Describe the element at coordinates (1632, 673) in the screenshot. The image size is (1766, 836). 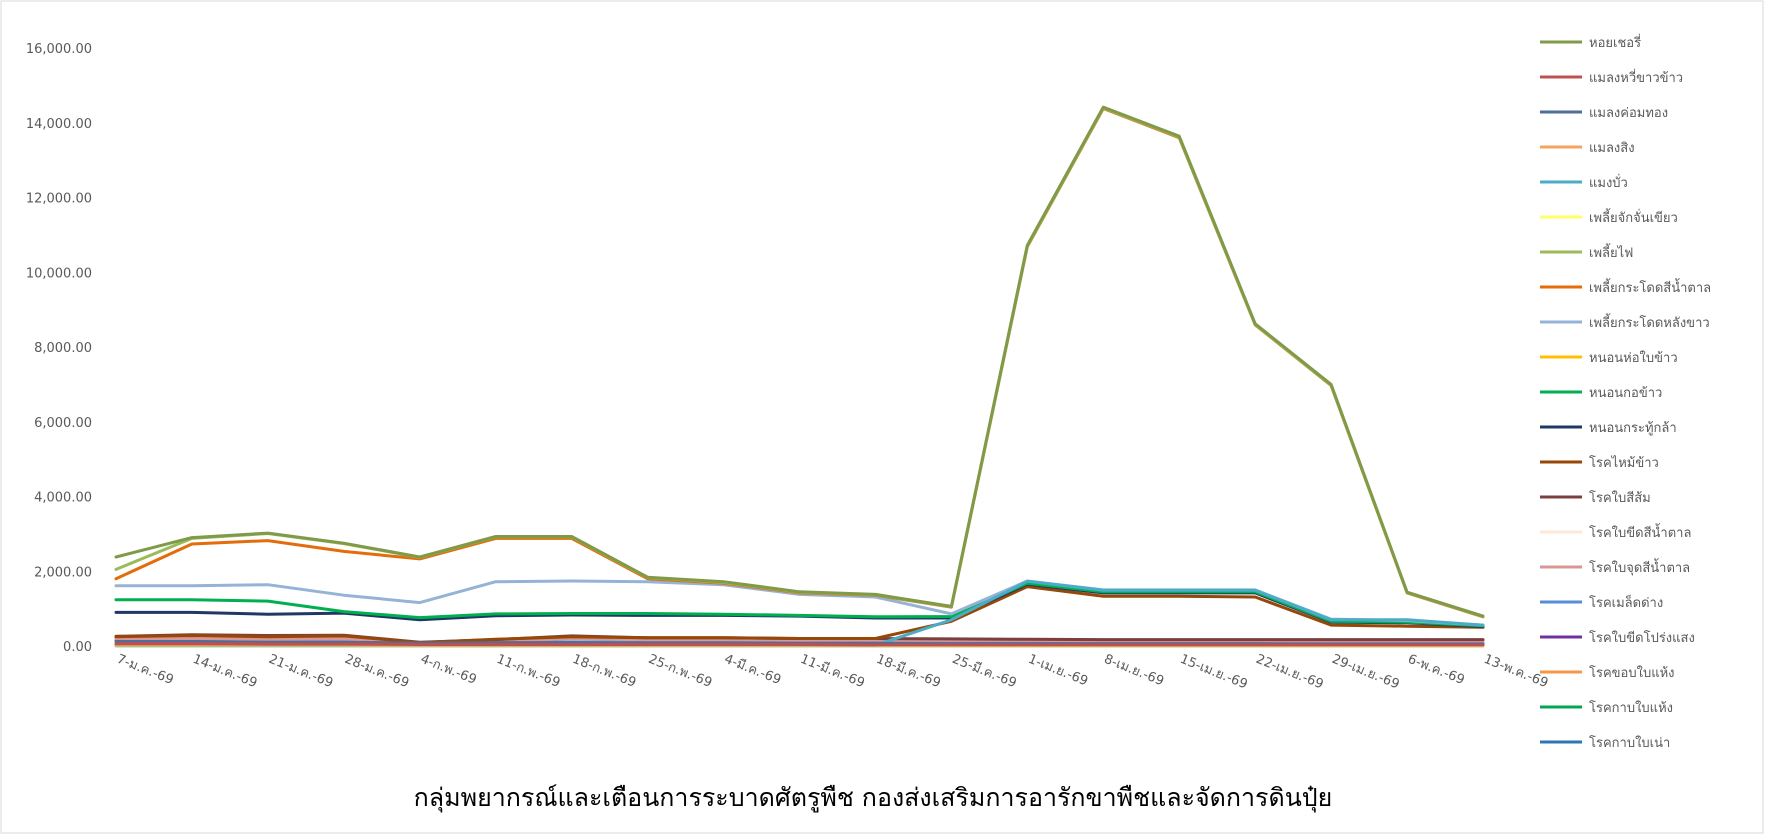
I see `legend-label: โรคขอบใบแห้ง` at that location.